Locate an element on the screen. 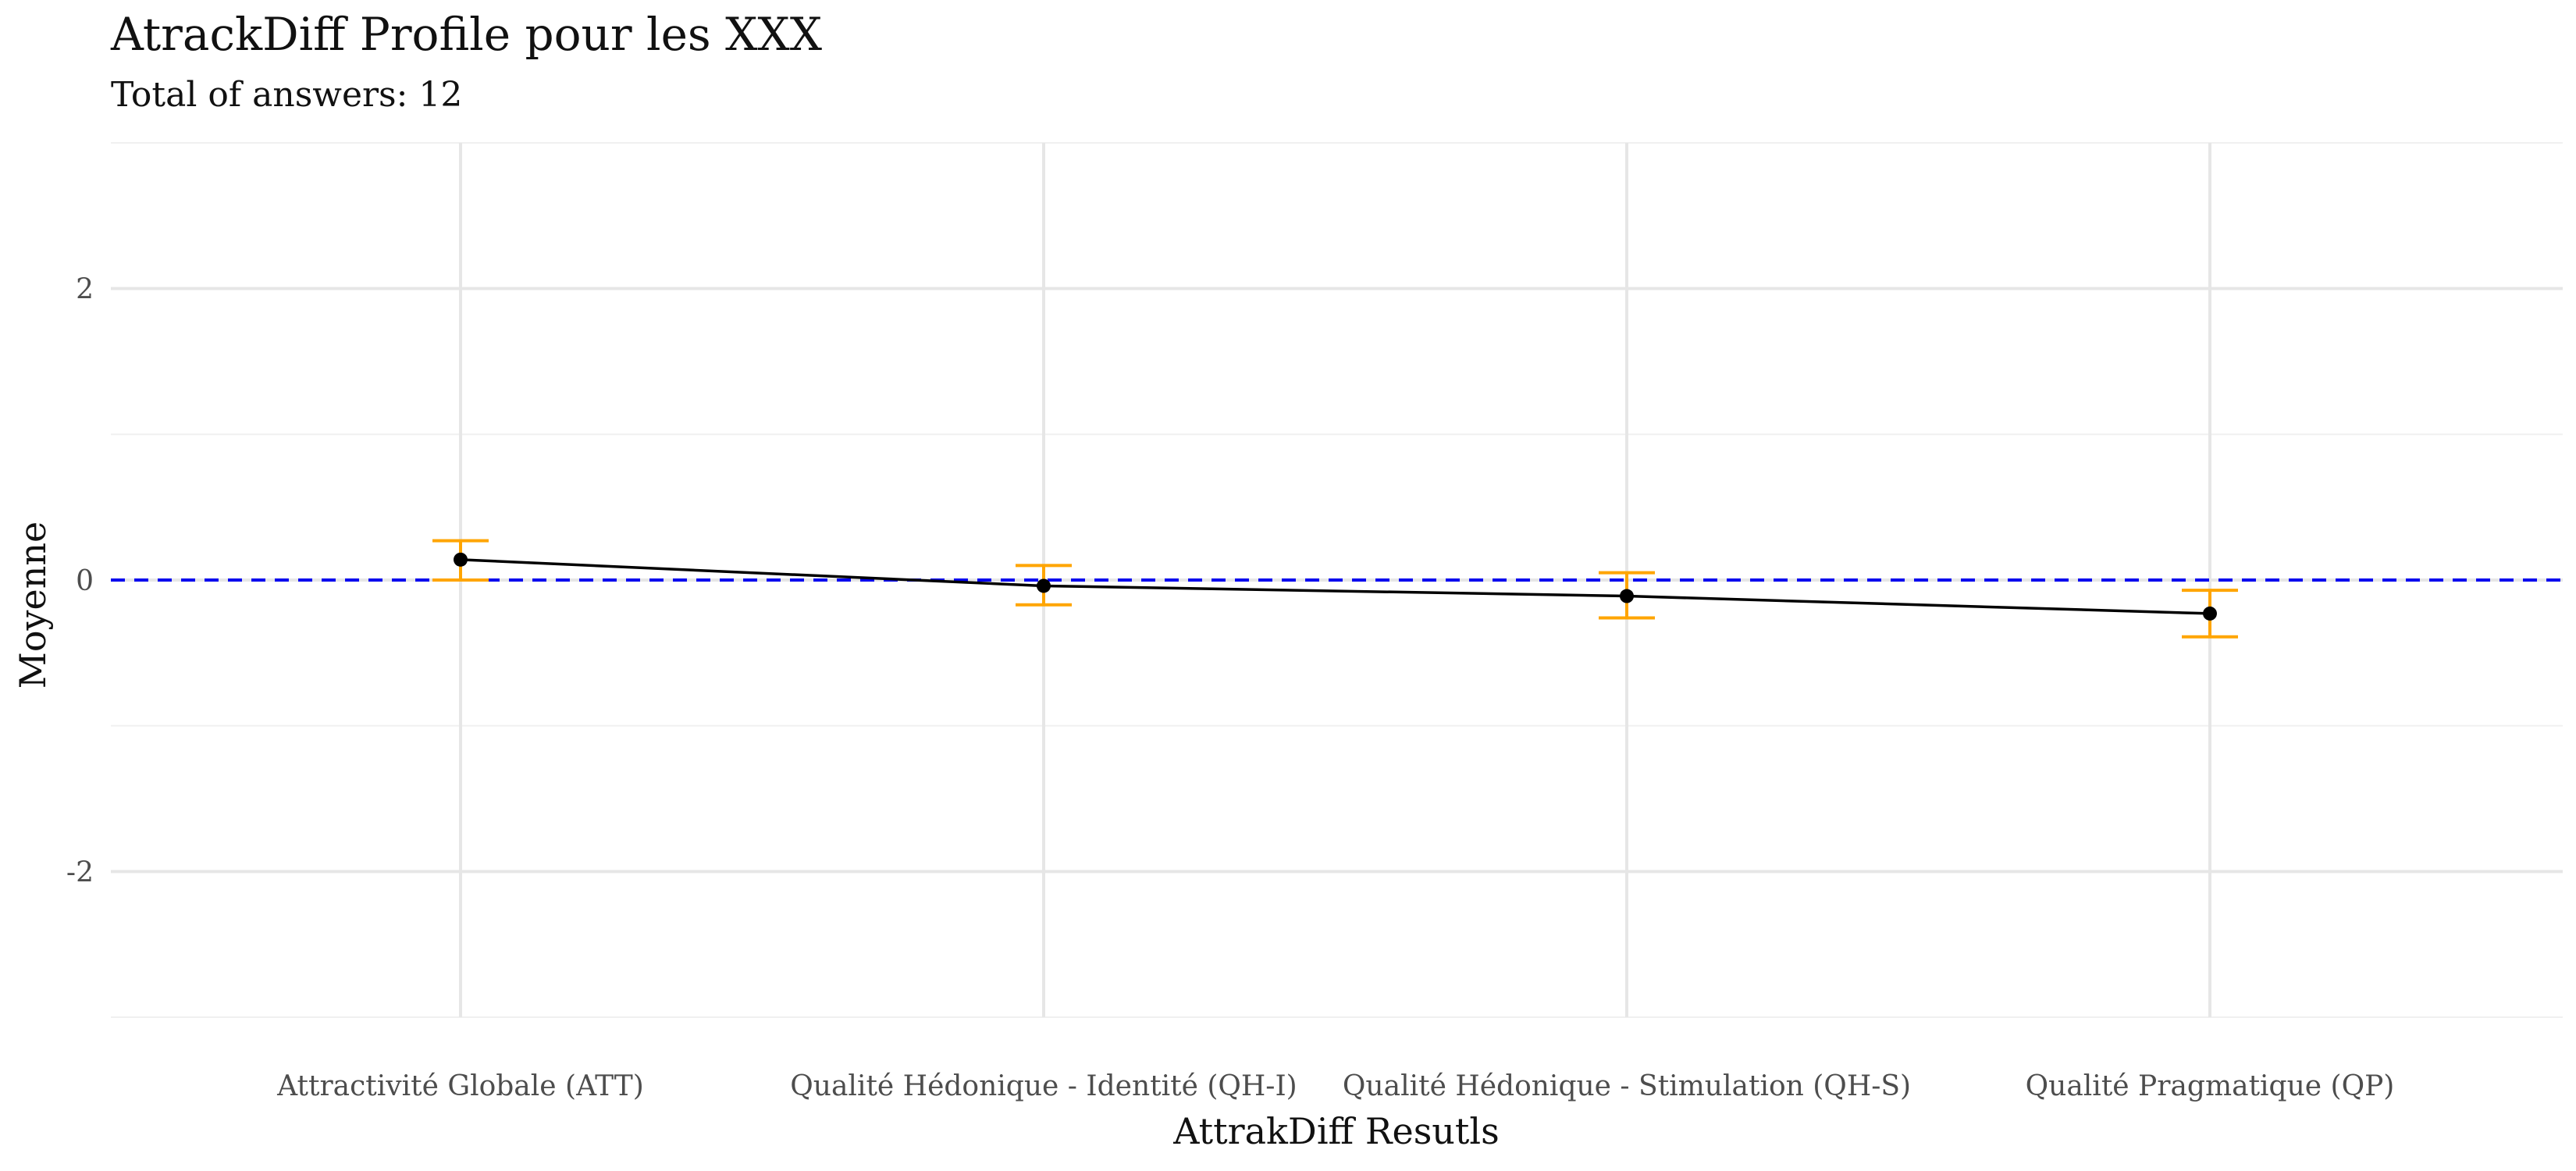  error-bars is located at coordinates (1335, 589).